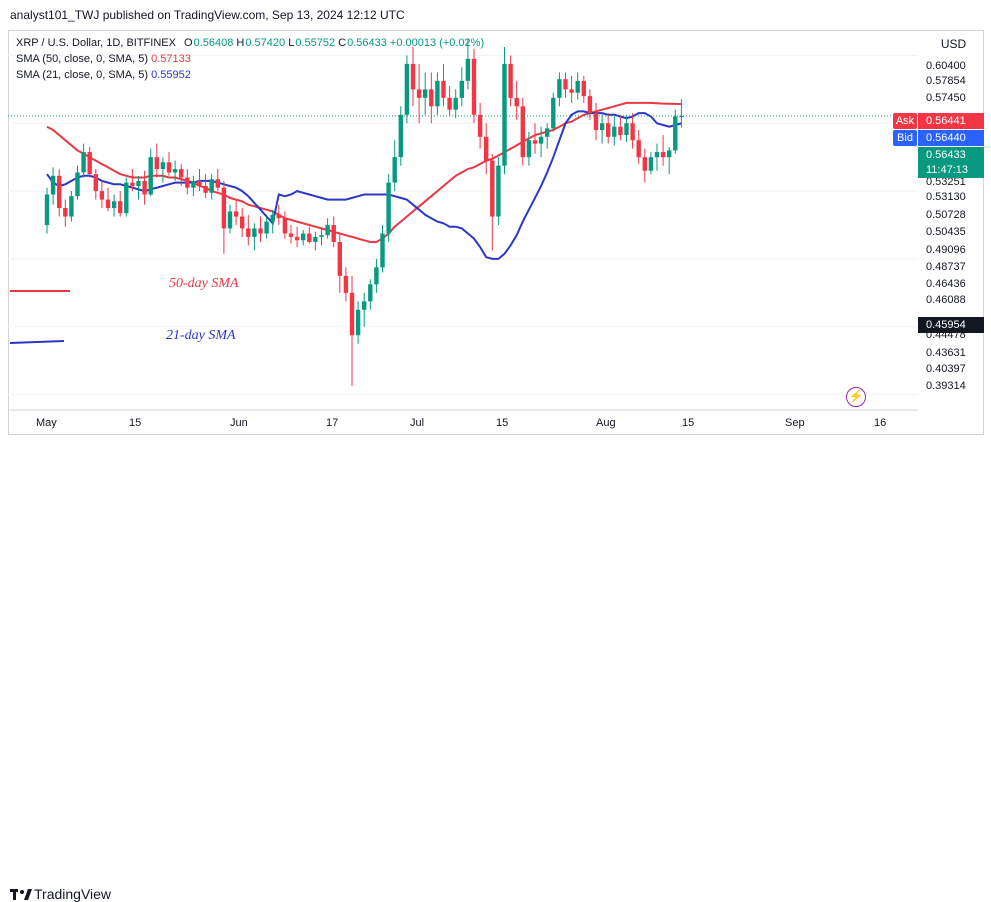  Describe the element at coordinates (856, 397) in the screenshot. I see `lightning-icon: ⚡` at that location.